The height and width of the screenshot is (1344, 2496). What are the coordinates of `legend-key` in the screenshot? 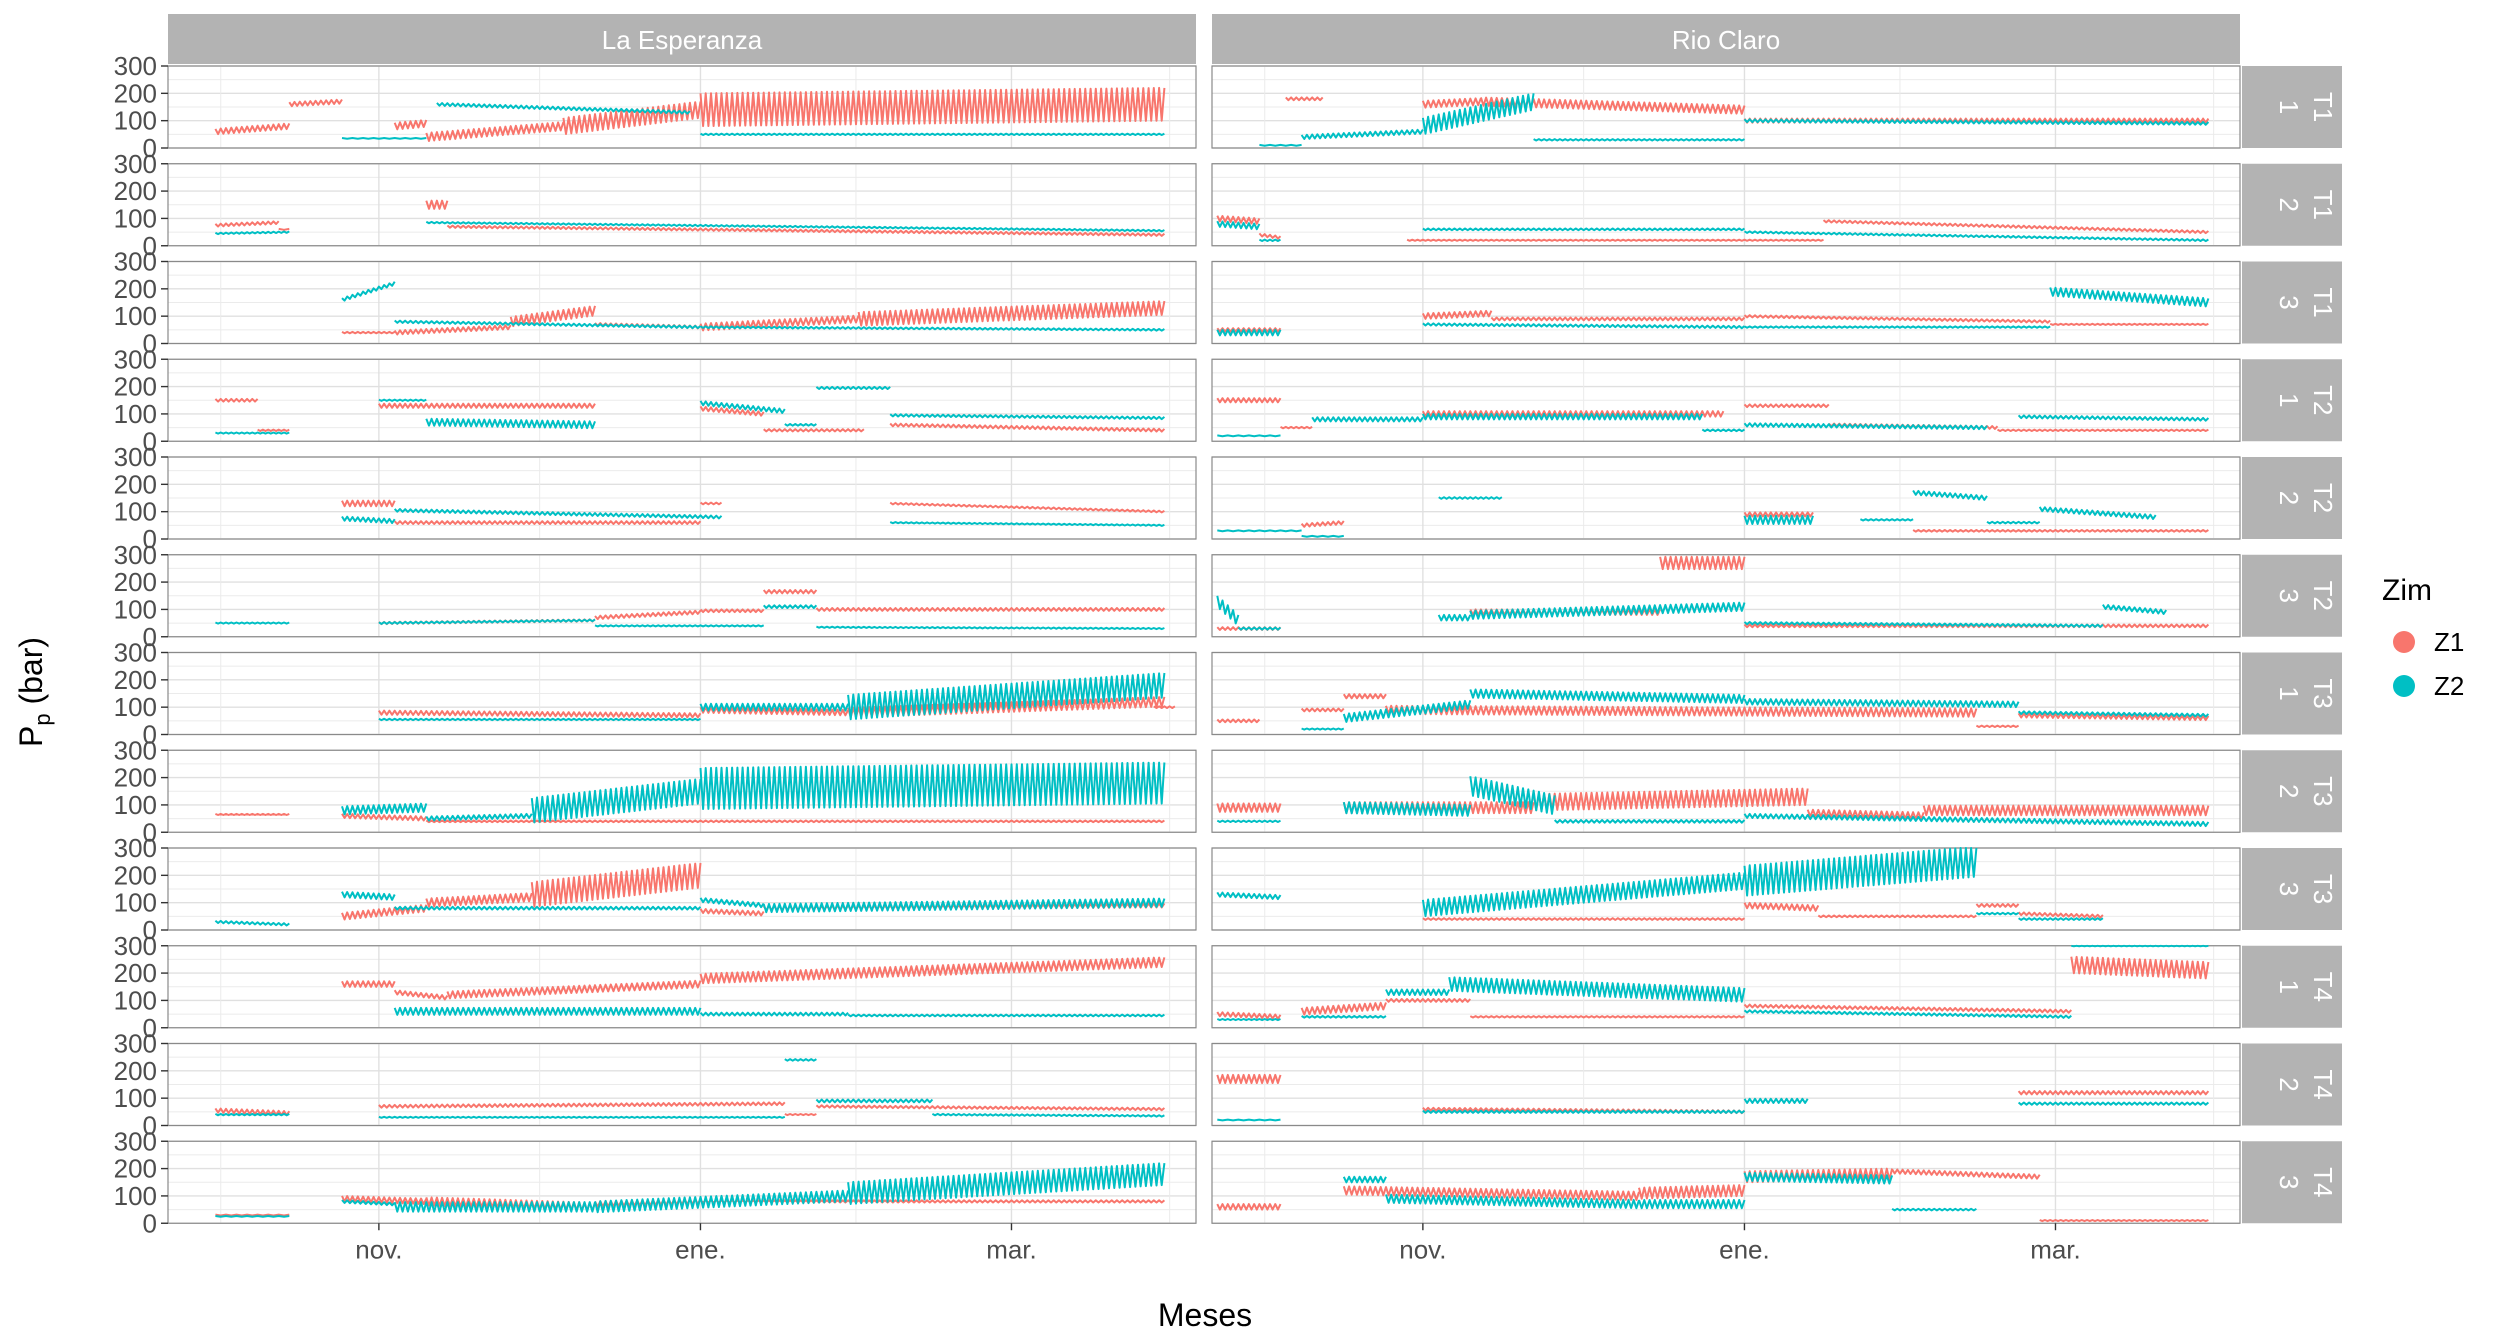 It's located at (2404, 686).